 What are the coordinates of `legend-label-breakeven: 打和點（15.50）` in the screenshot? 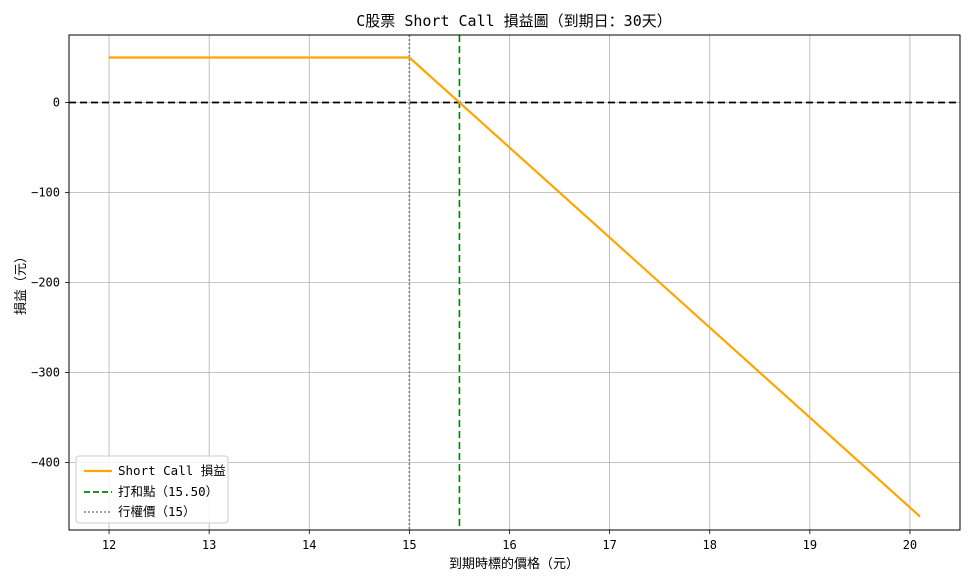 It's located at (168, 491).